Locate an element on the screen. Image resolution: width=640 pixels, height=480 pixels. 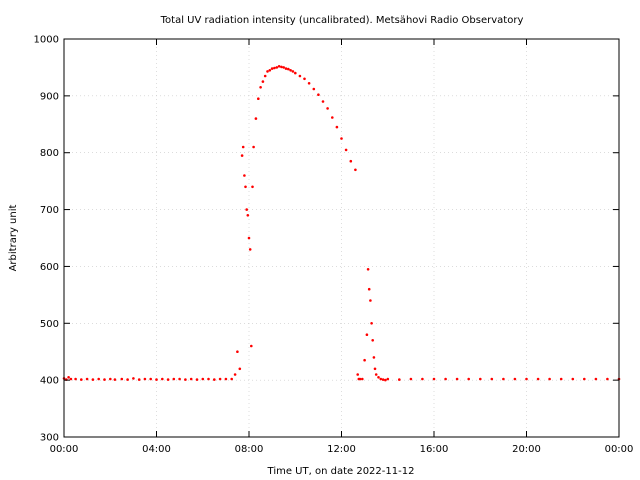
x-tick-label: 04:00 is located at coordinates (156, 449).